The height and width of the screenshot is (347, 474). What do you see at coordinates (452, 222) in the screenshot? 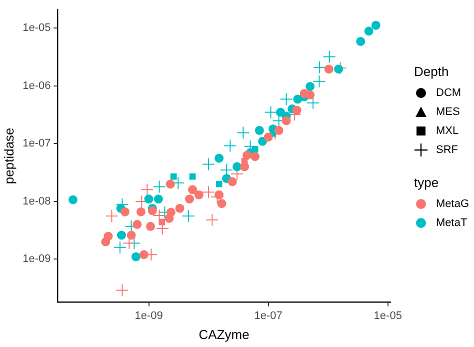
I see `legend-label: MetaT` at bounding box center [452, 222].